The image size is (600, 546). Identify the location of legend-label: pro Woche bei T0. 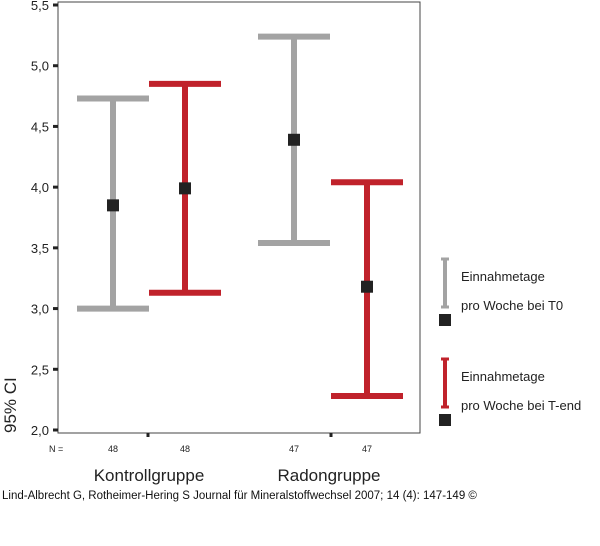
(512, 305).